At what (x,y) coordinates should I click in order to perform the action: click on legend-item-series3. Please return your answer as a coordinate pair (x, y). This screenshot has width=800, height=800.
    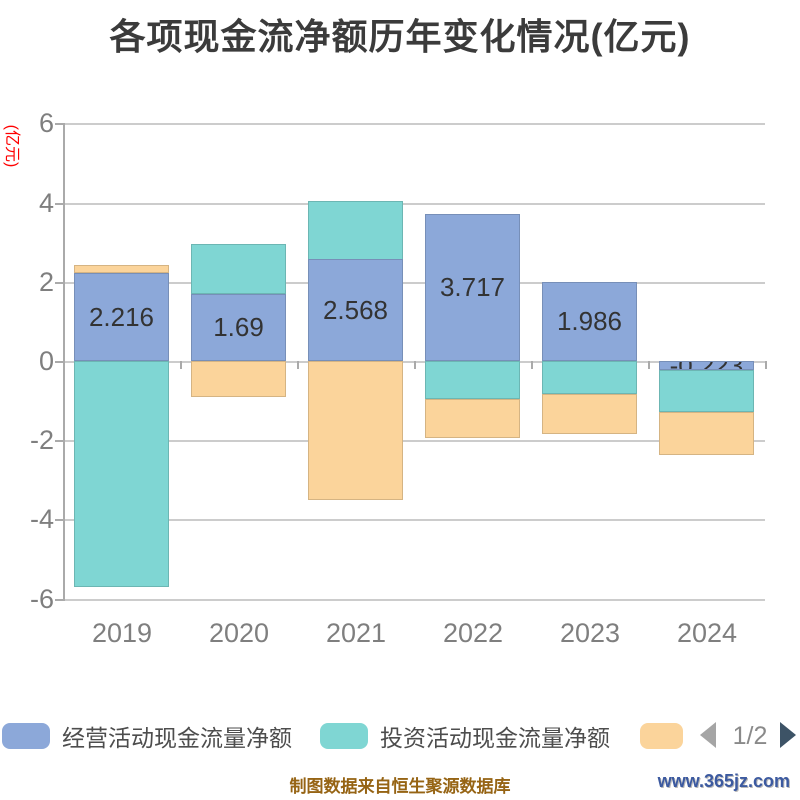
    Looking at the image, I should click on (661, 736).